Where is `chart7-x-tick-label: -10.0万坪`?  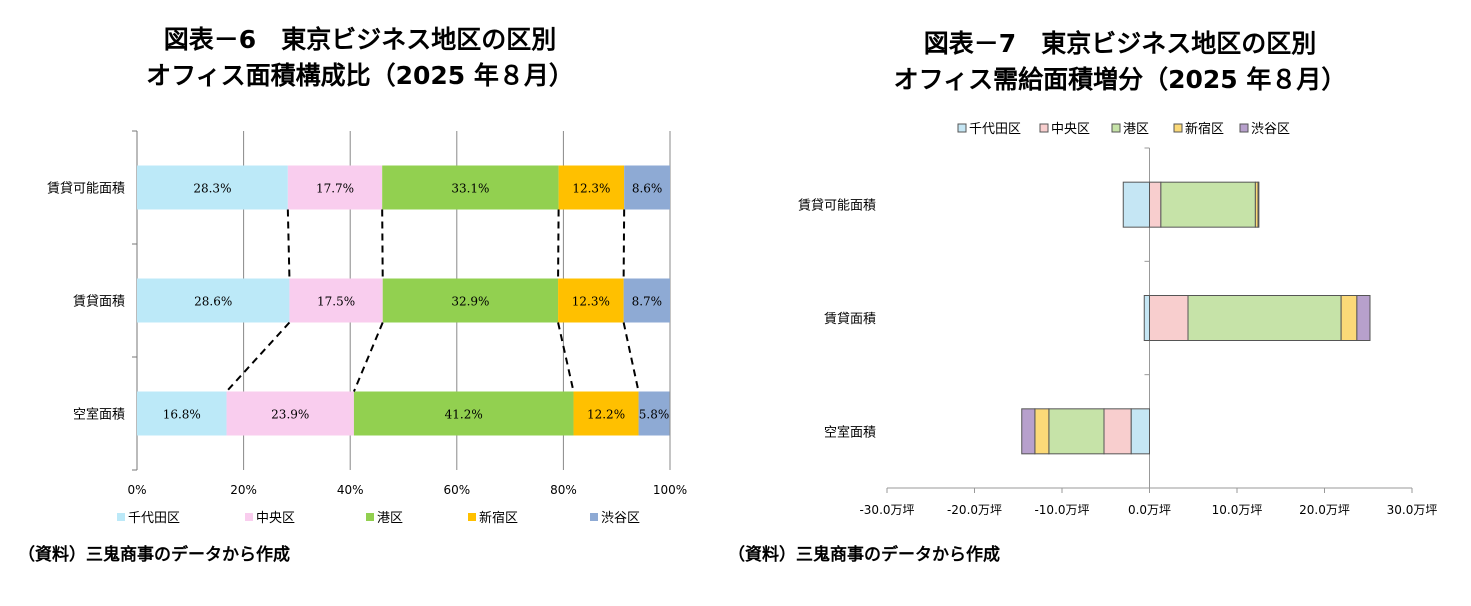 chart7-x-tick-label: -10.0万坪 is located at coordinates (1061, 510).